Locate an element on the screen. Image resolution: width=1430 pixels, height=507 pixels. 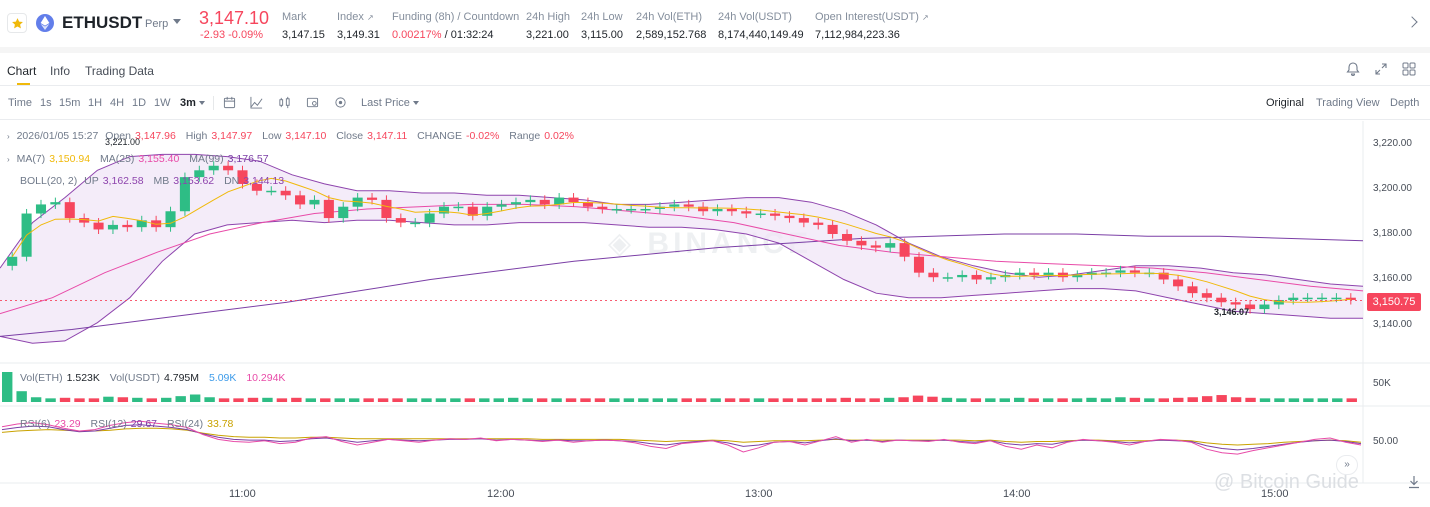
eth-icon is located at coordinates (45, 23).